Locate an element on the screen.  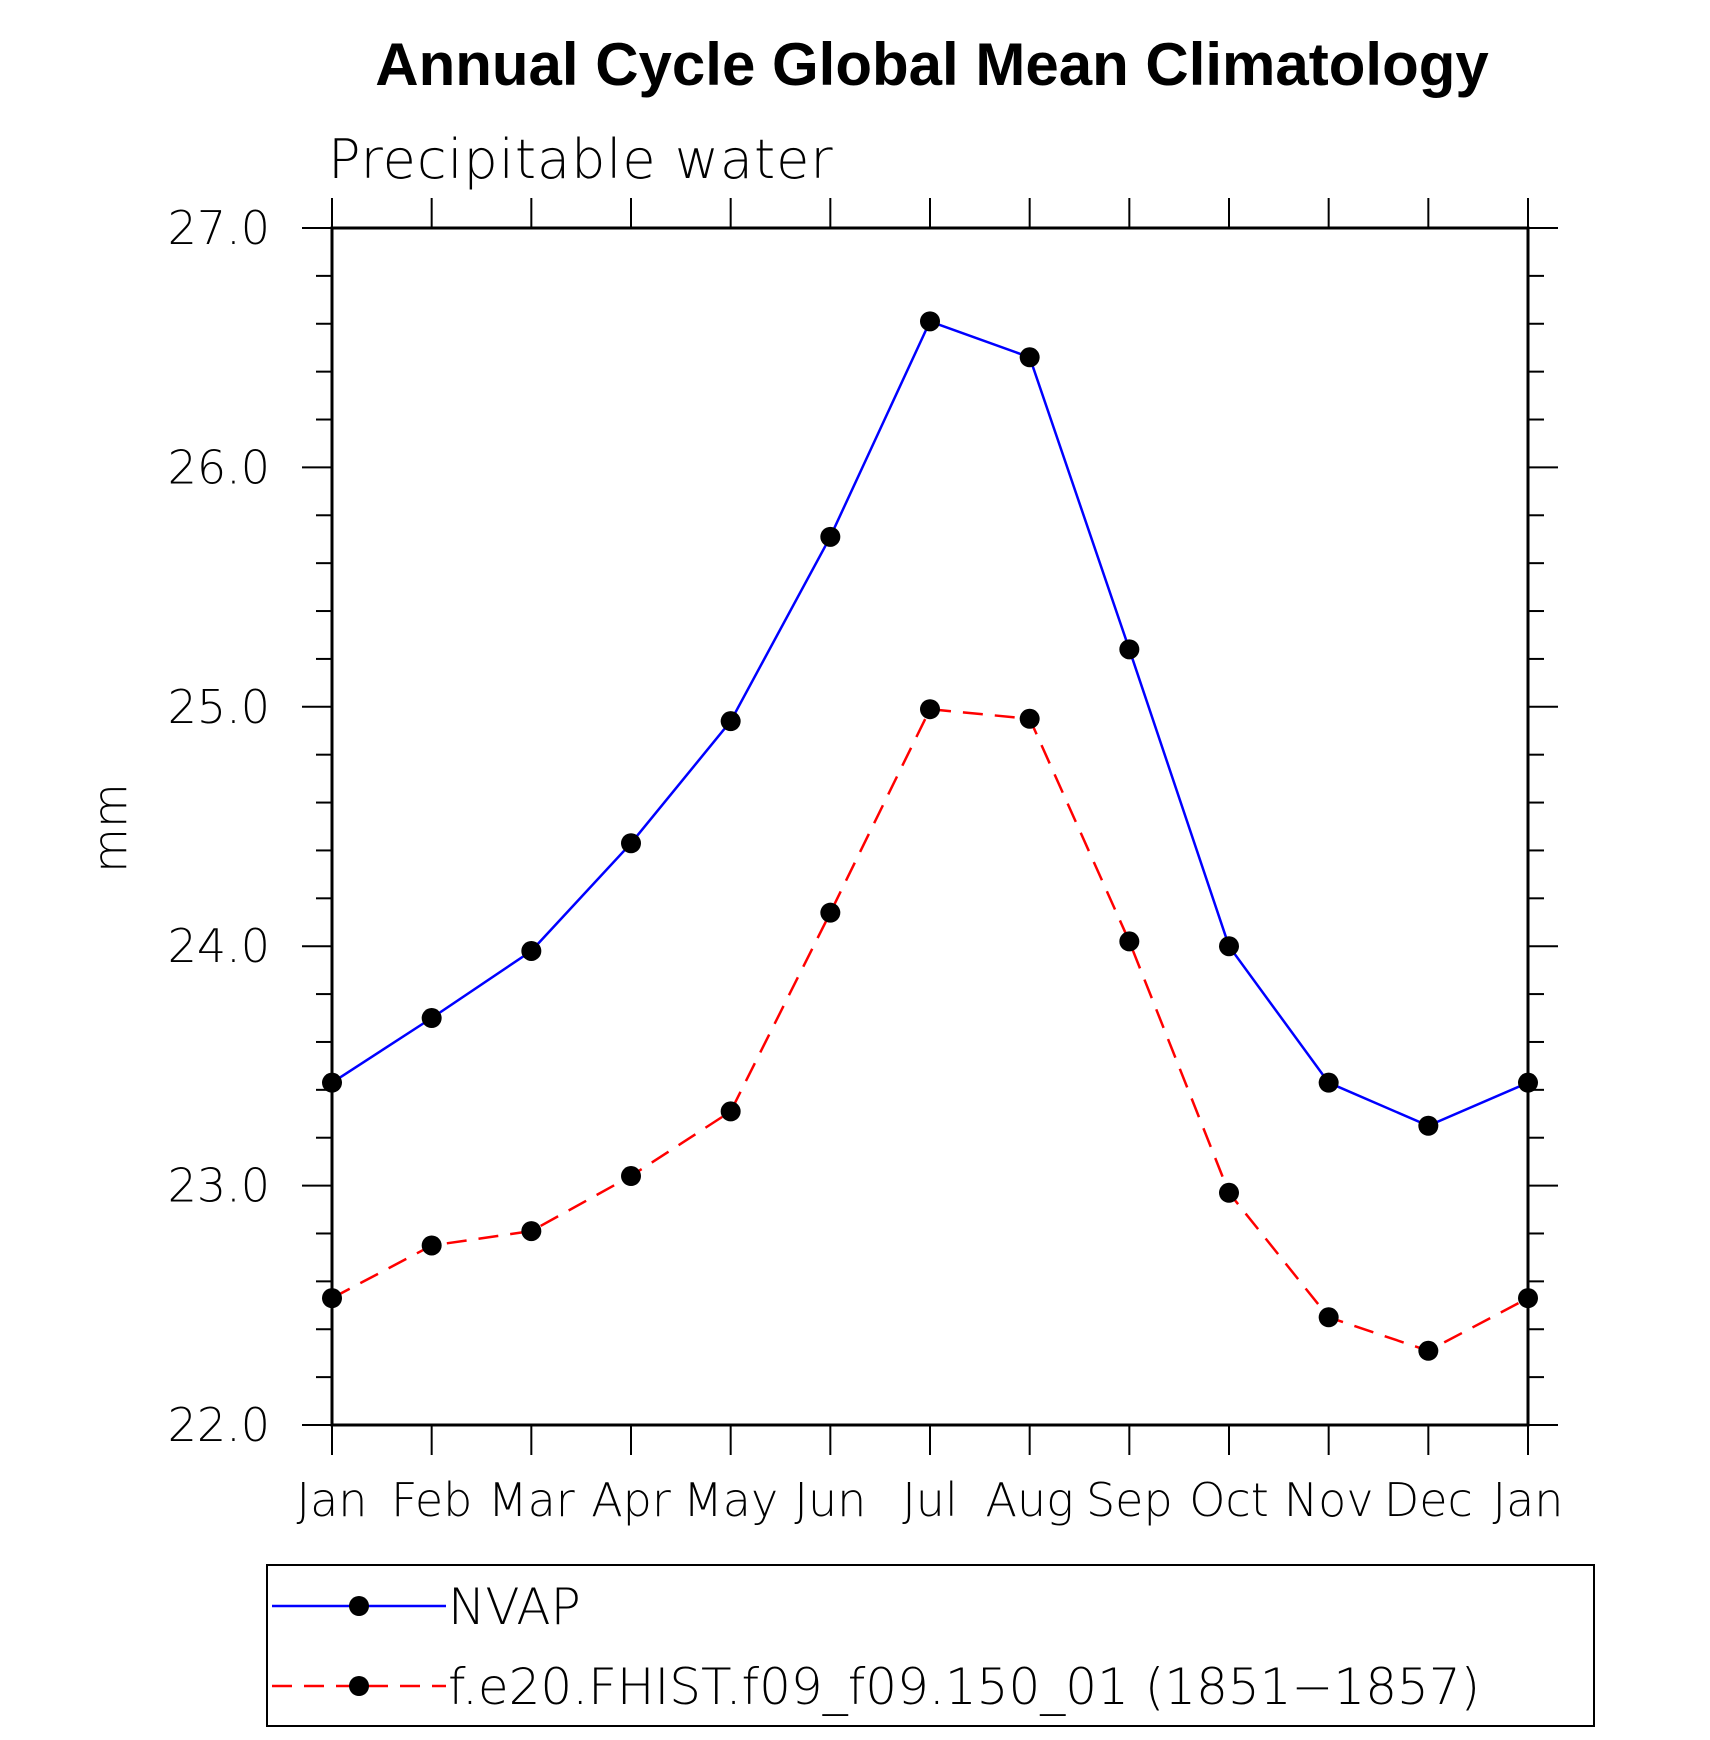
x-tick-label: Oct is located at coordinates (1229, 1500).